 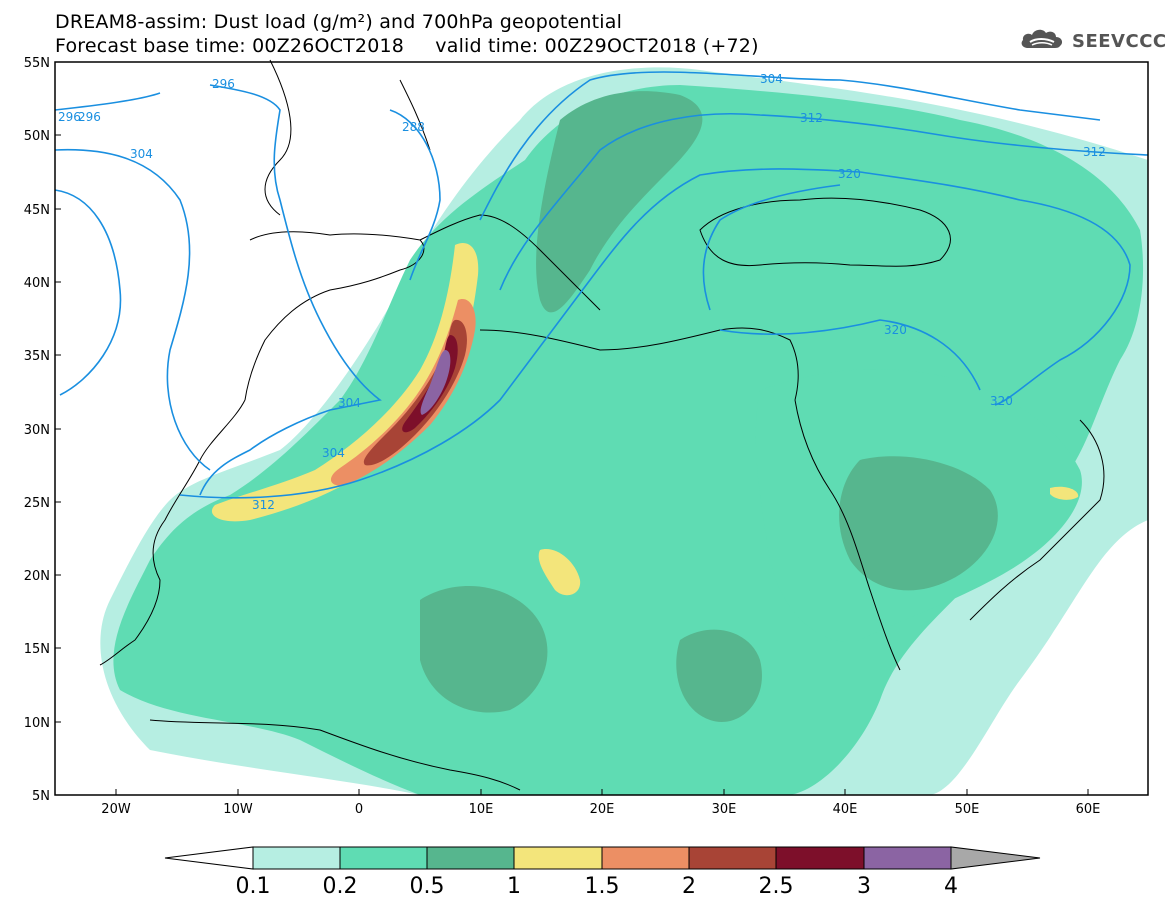 What do you see at coordinates (37, 576) in the screenshot?
I see `lat-label: 20N` at bounding box center [37, 576].